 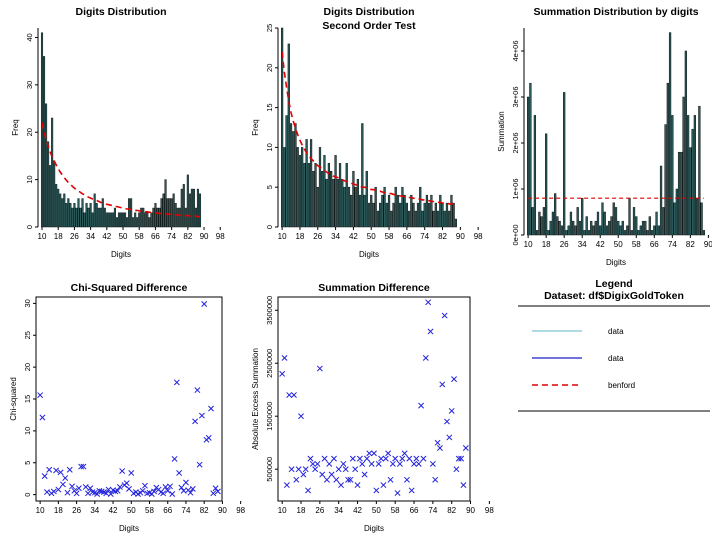 What do you see at coordinates (15, 127) in the screenshot?
I see `y-axis-label: Freq` at bounding box center [15, 127].